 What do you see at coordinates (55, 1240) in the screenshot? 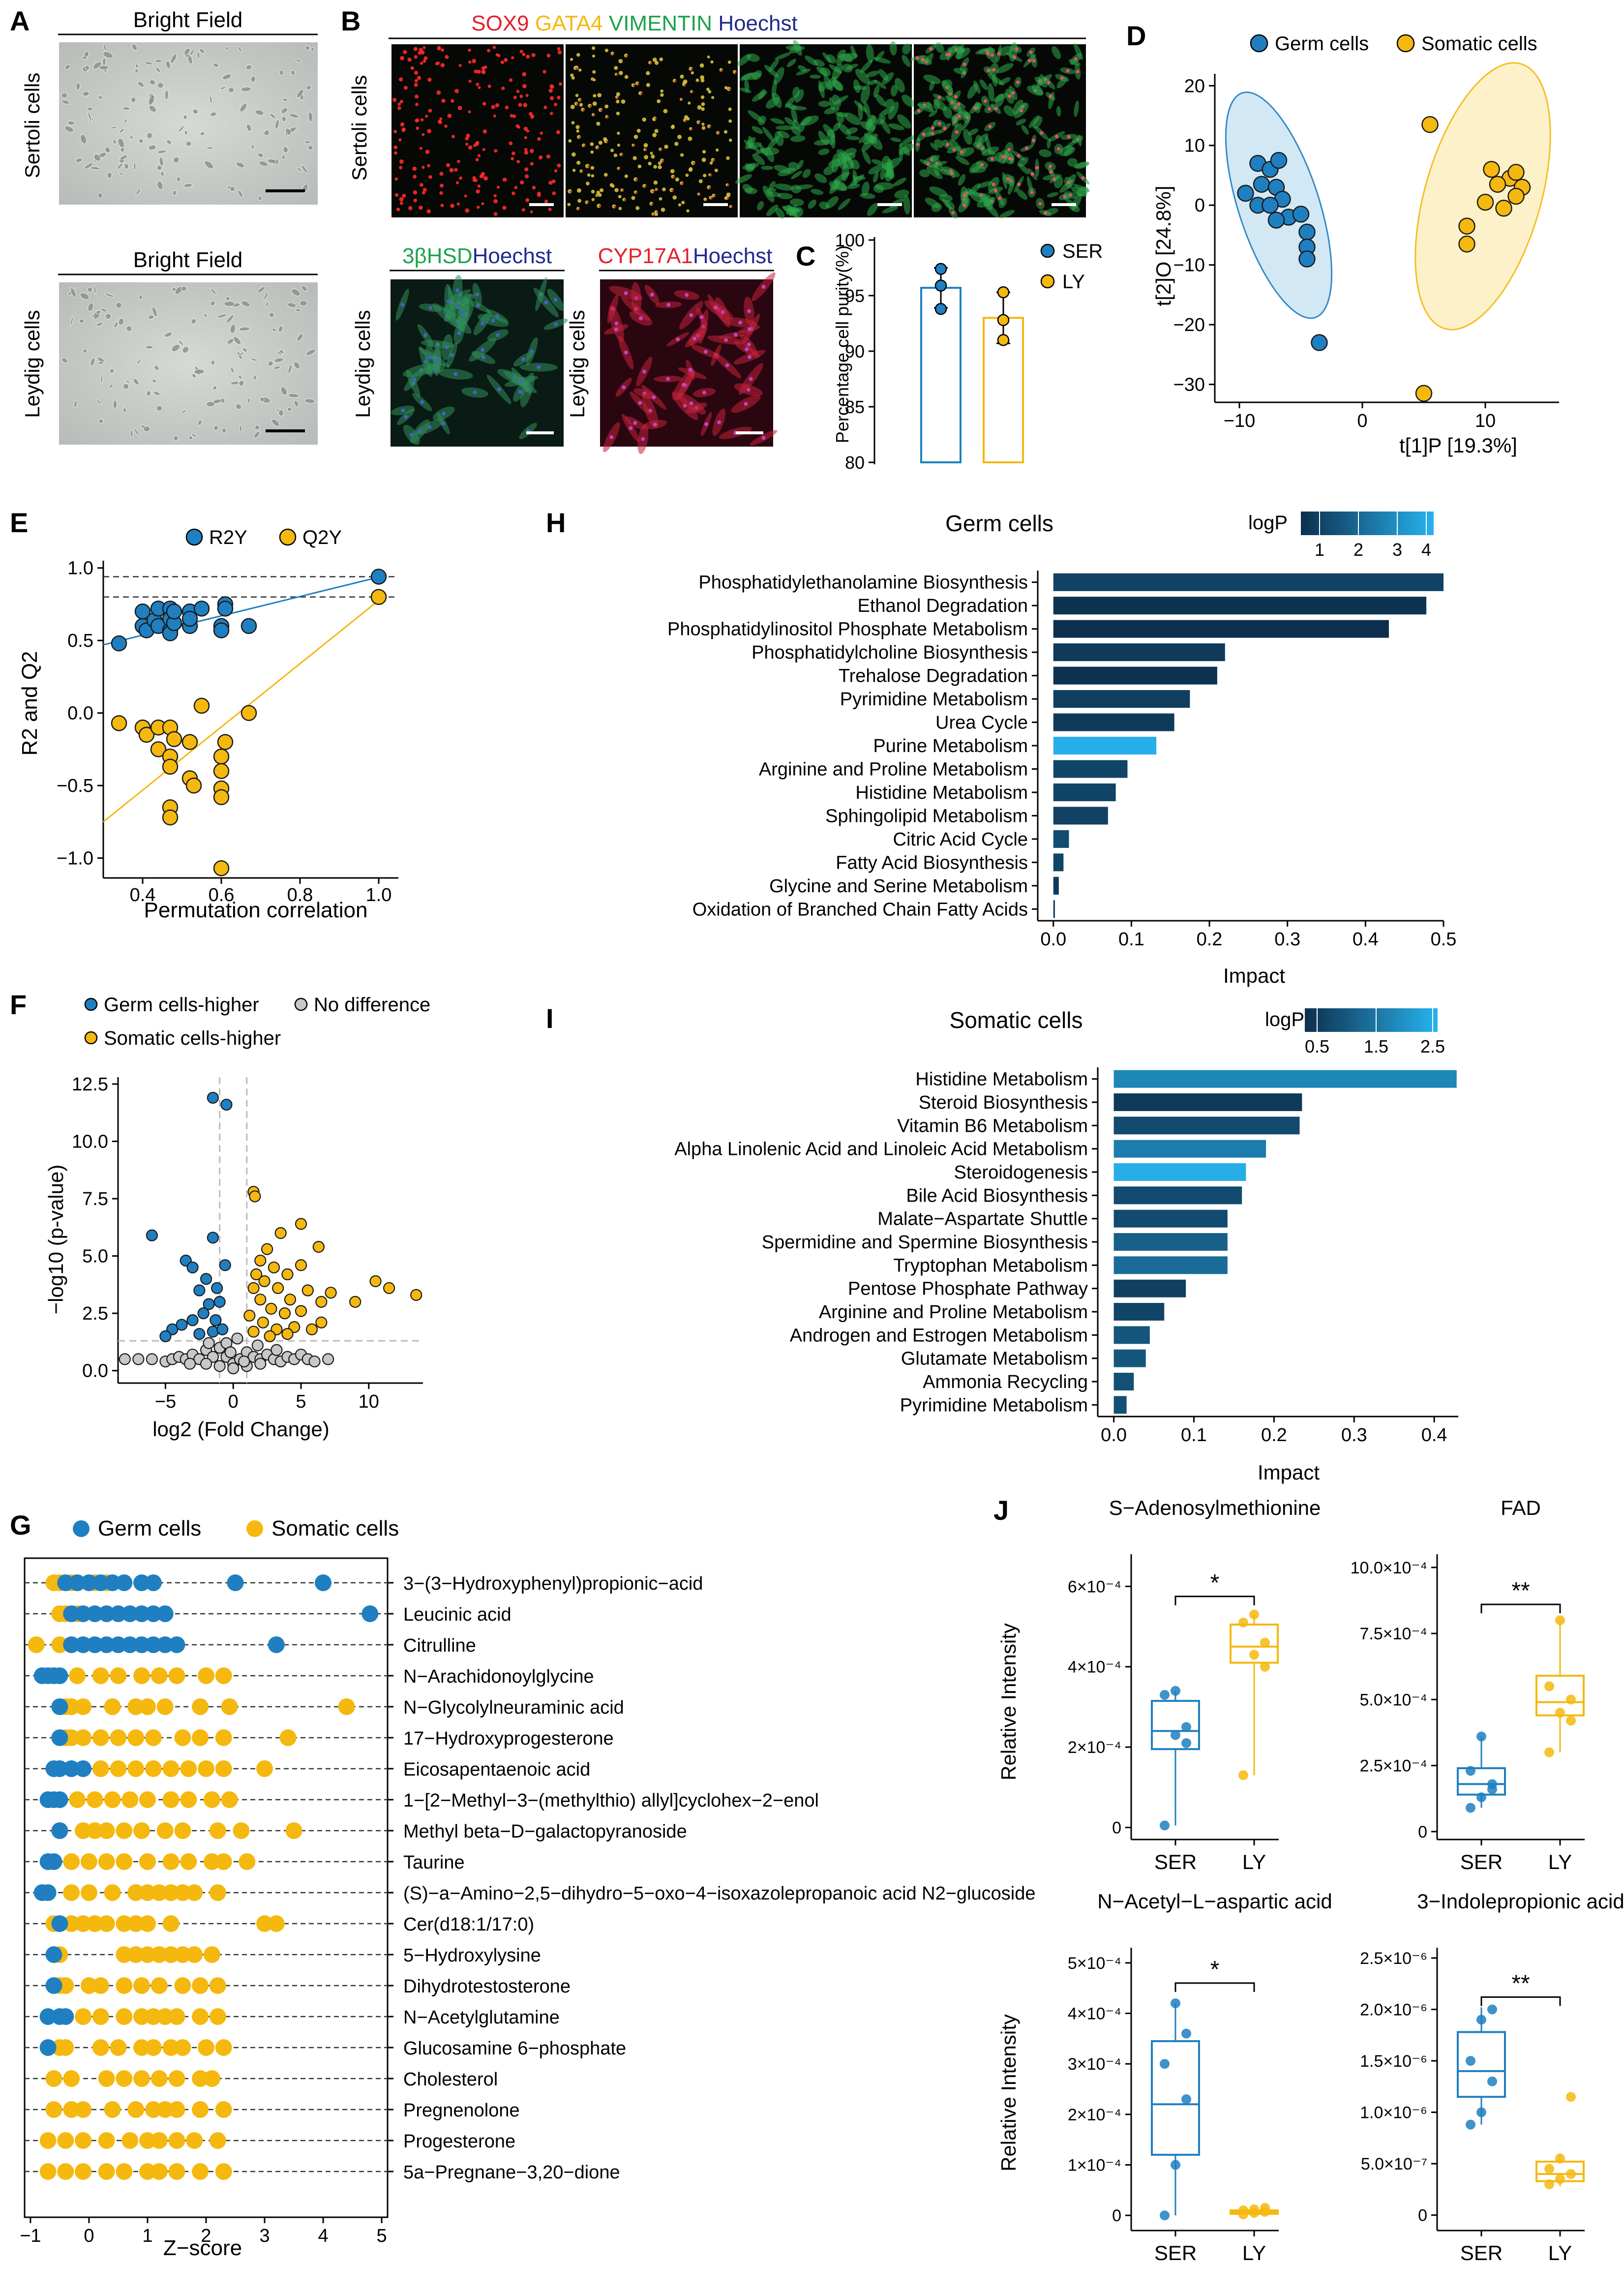
I see `panel-f-y-axis-label: −log10 (p-value)` at bounding box center [55, 1240].